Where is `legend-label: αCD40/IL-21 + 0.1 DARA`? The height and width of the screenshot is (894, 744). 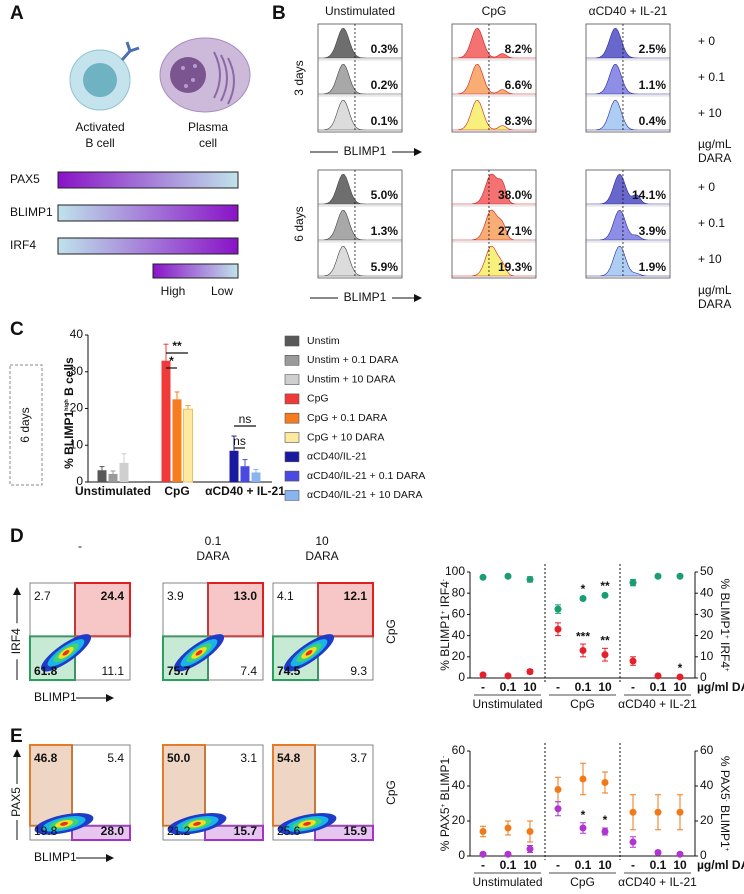
legend-label: αCD40/IL-21 + 0.1 DARA is located at coordinates (366, 476).